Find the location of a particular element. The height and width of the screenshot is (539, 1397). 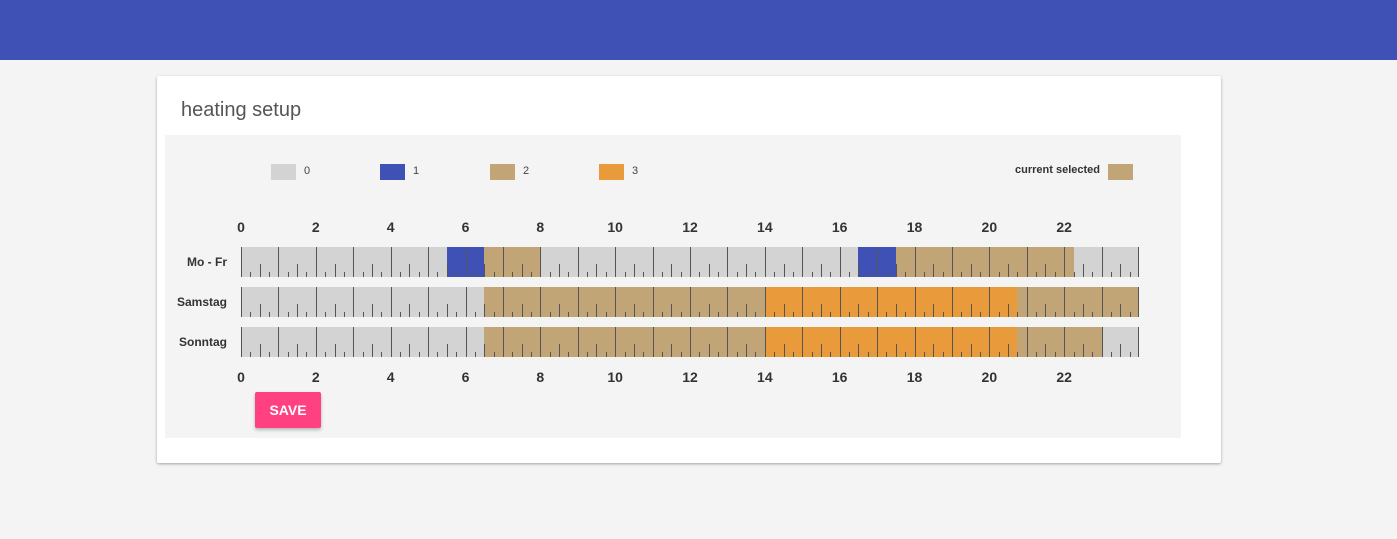

hour-axis-top: 0 2 4 6 8 10 12 14 16 18 20 22 is located at coordinates (688, 227).